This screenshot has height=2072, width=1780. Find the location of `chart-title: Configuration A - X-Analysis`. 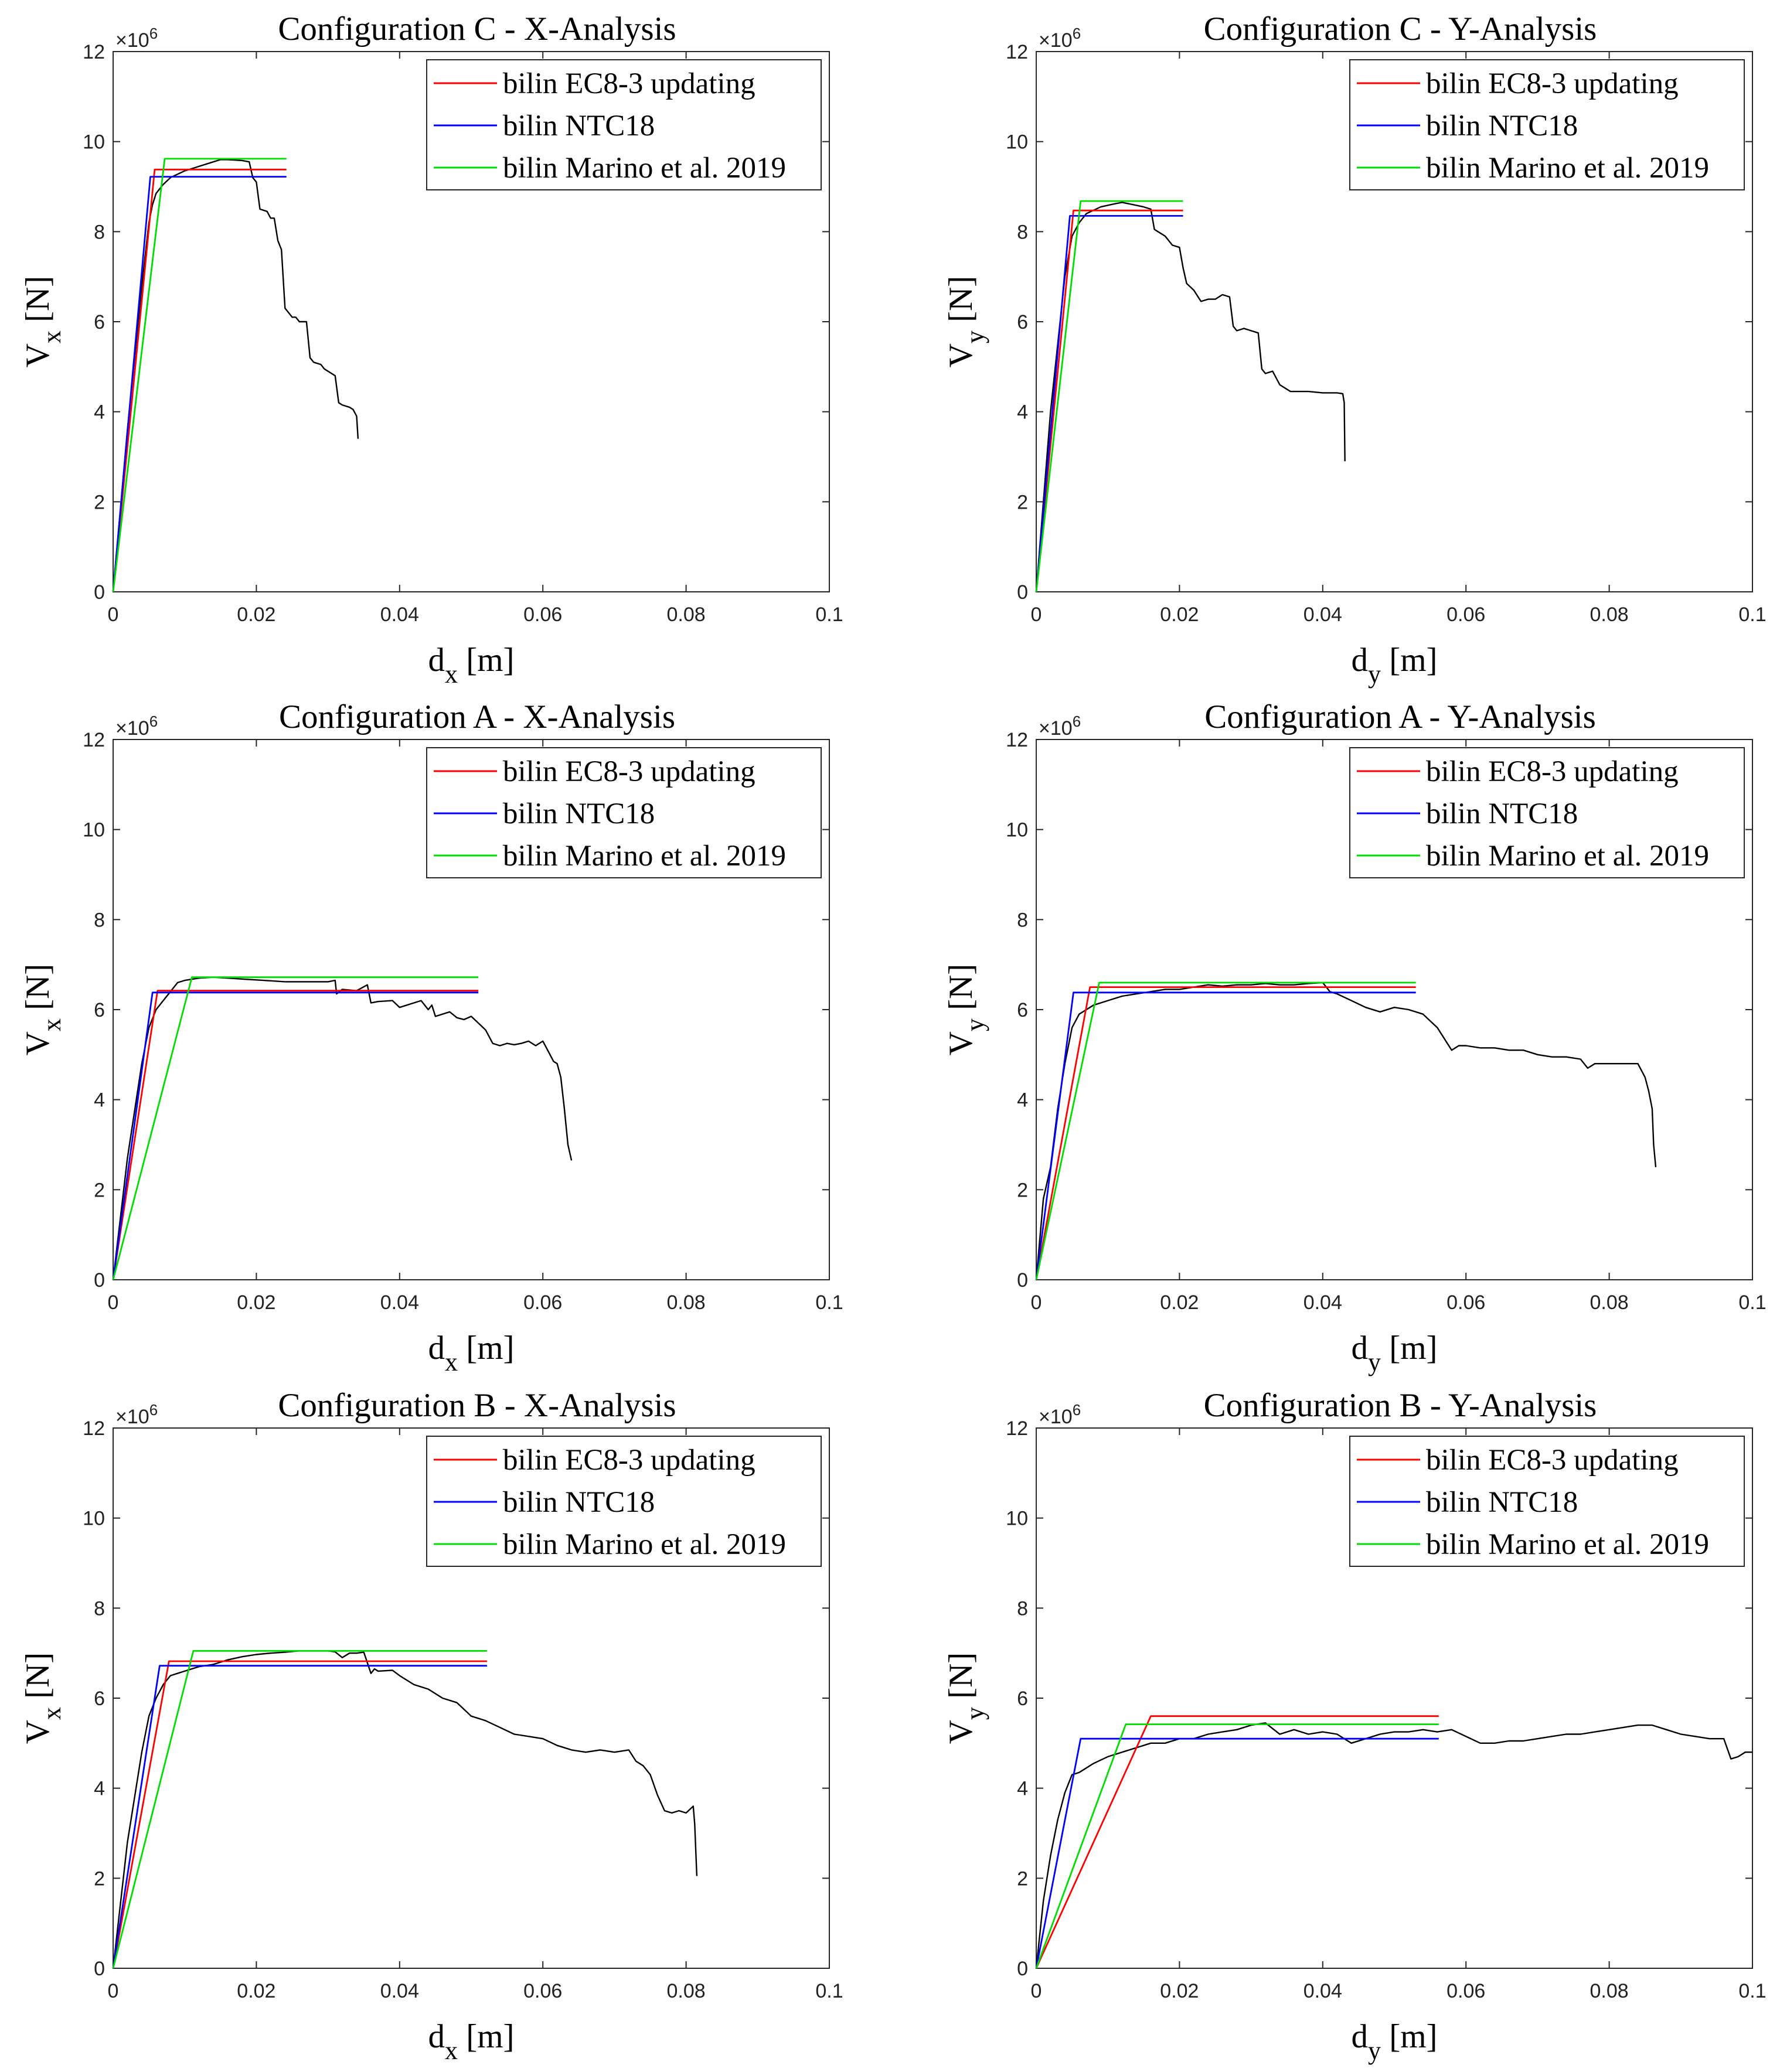

chart-title: Configuration A - X-Analysis is located at coordinates (477, 716).